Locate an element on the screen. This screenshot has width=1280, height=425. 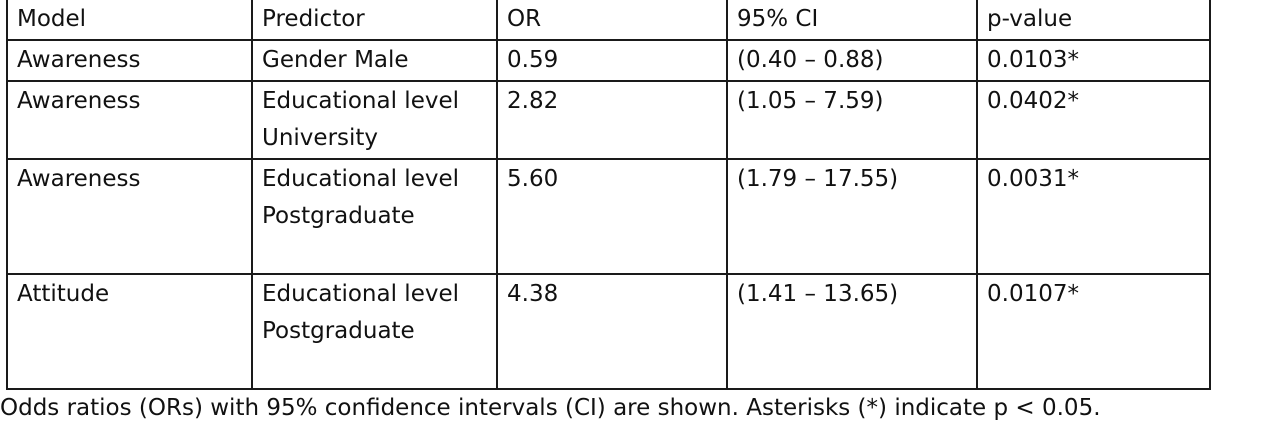
cell-ci: (1.05 – 7.59) is located at coordinates (852, 120).